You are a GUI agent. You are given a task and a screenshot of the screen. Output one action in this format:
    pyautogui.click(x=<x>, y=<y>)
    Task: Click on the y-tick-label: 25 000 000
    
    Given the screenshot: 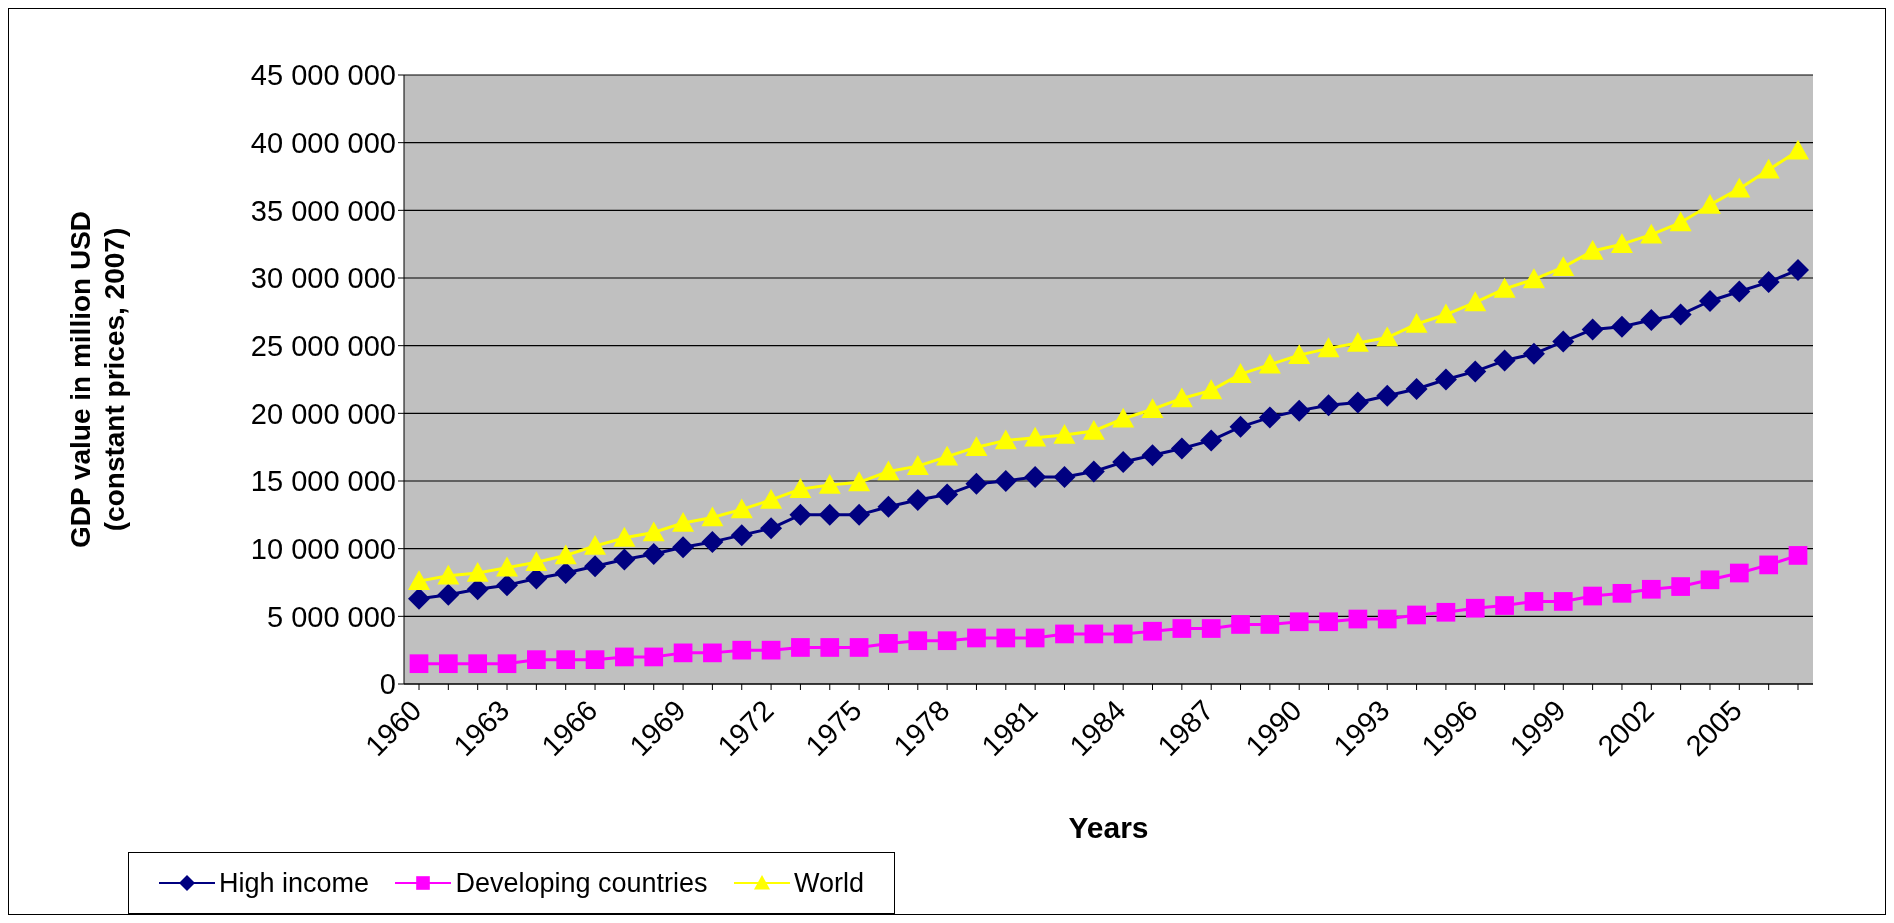 What is the action you would take?
    pyautogui.click(x=323, y=345)
    